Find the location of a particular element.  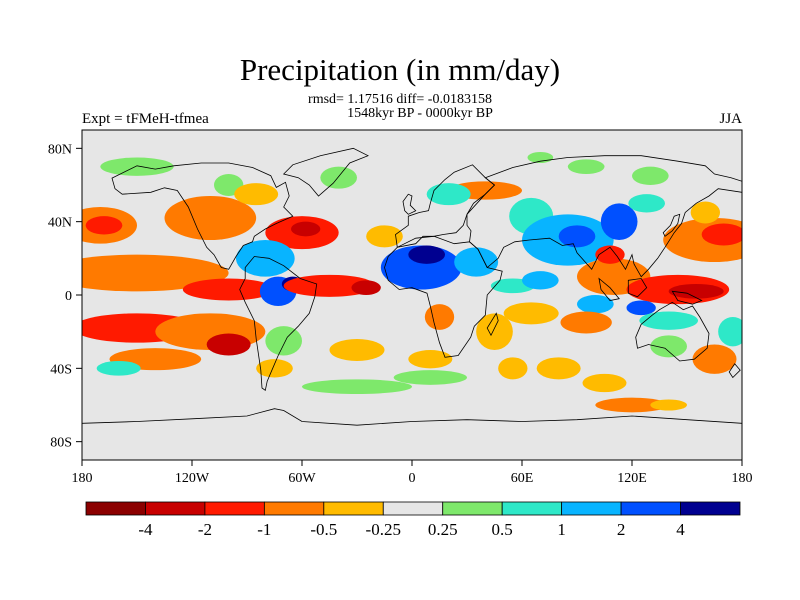

y-axis-ticks: 80N 40N 0 40S 80S is located at coordinates (65, 296).